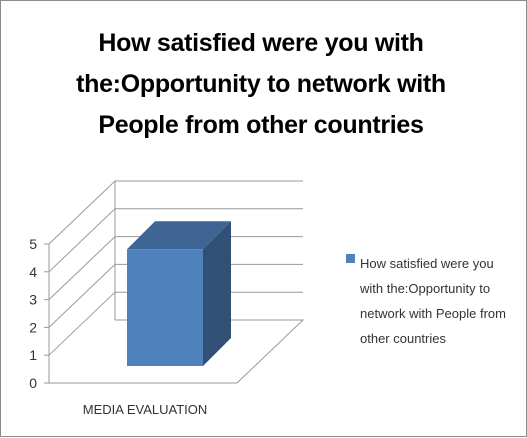 The height and width of the screenshot is (438, 527). What do you see at coordinates (261, 43) in the screenshot?
I see `chart-title-line-1: How satisfied were you with` at bounding box center [261, 43].